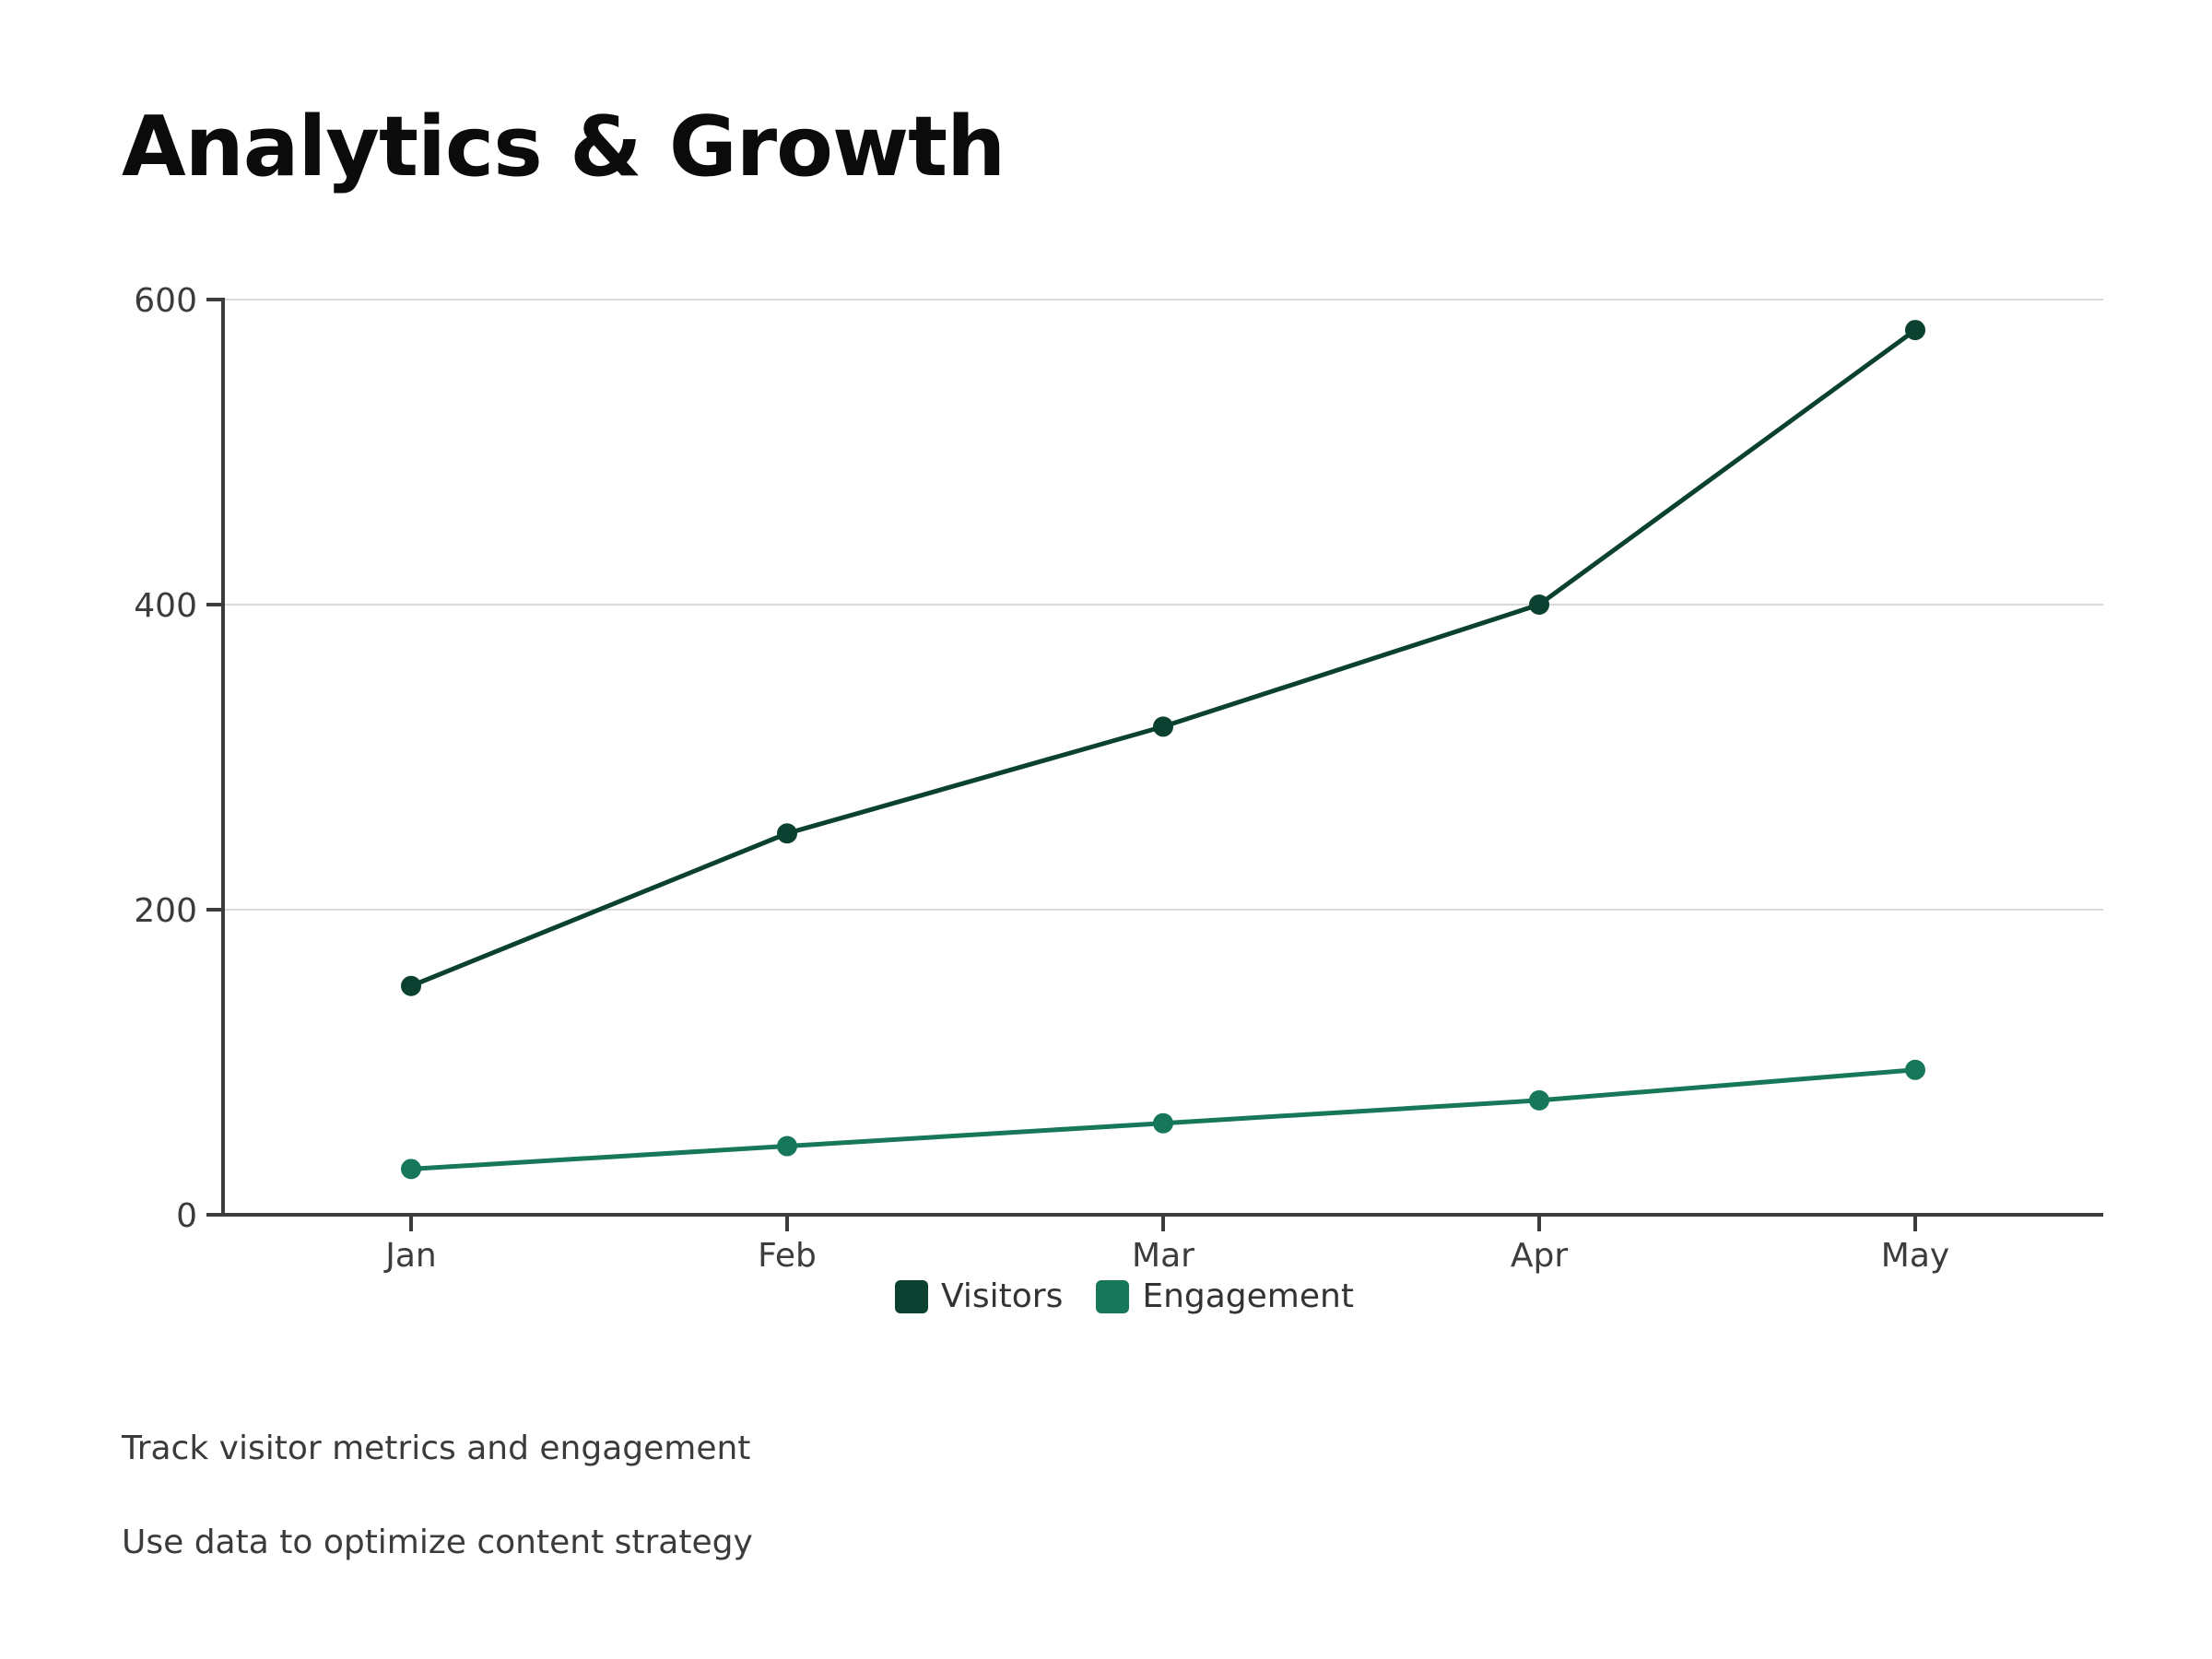 The width and height of the screenshot is (2212, 1659). I want to click on data-point-visitors-may, so click(1915, 330).